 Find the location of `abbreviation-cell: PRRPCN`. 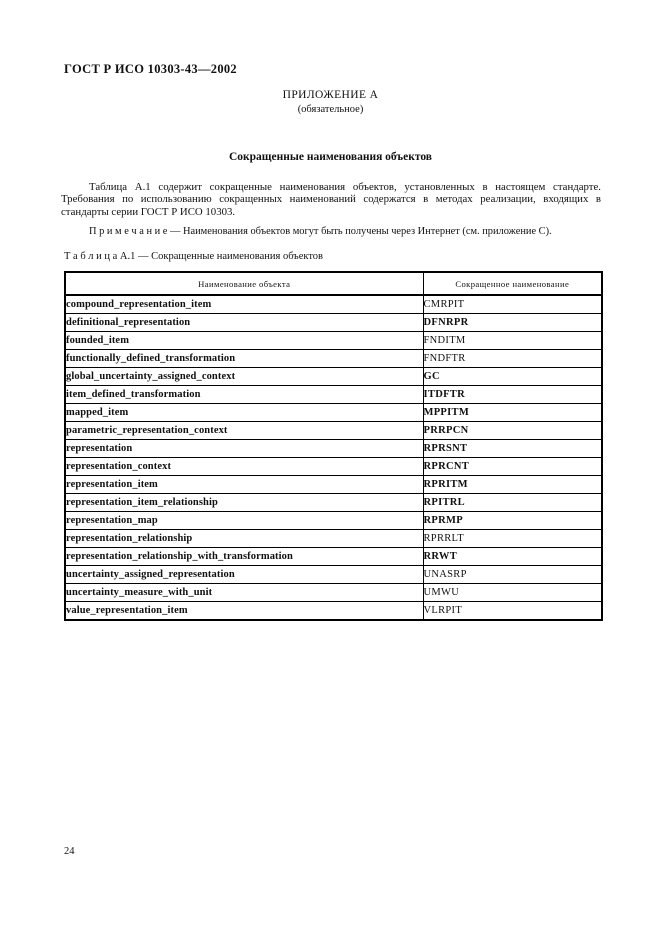

abbreviation-cell: PRRPCN is located at coordinates (512, 430).